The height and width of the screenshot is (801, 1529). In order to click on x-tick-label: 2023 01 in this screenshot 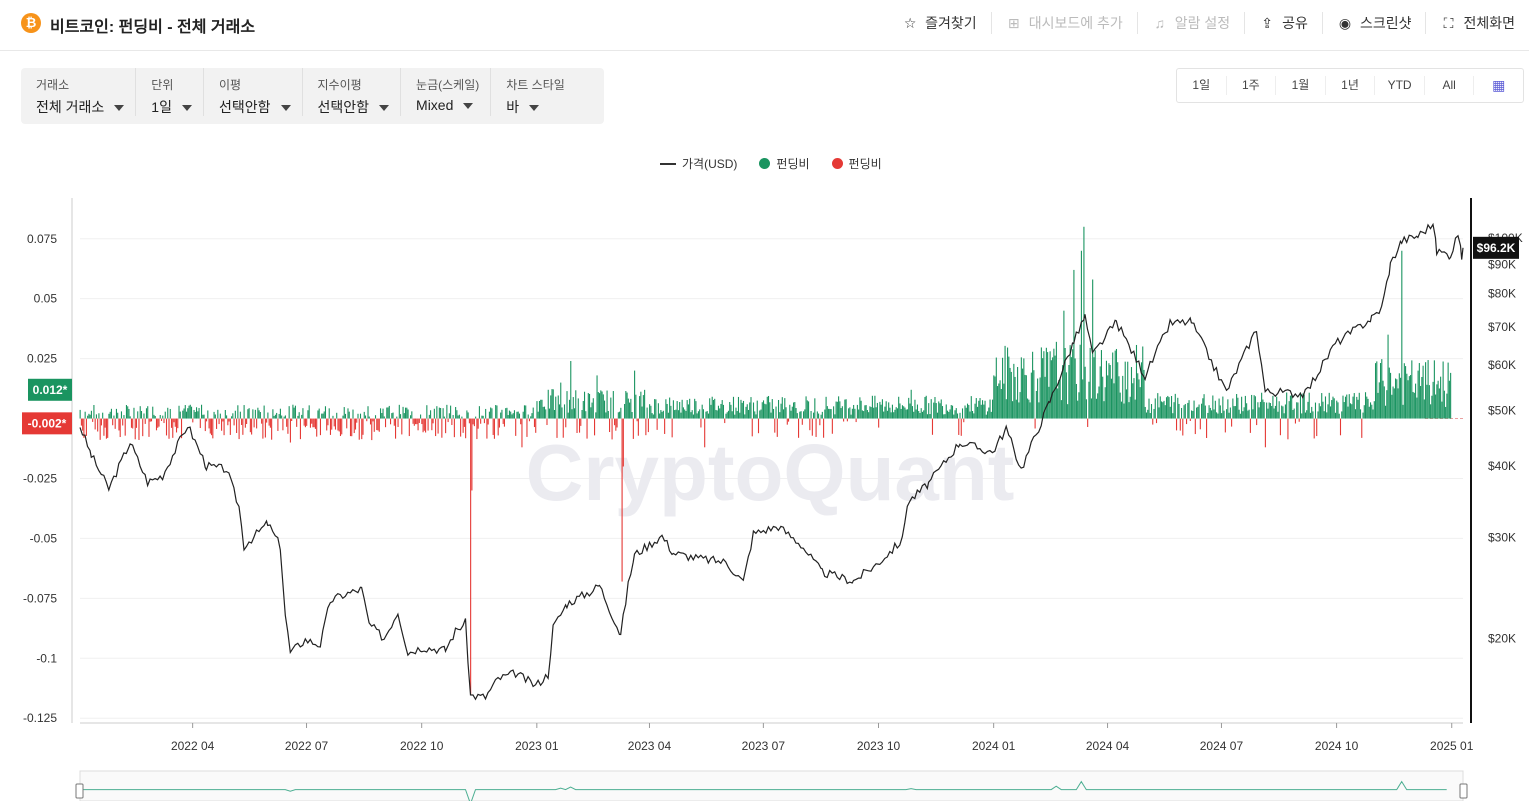, I will do `click(537, 746)`.